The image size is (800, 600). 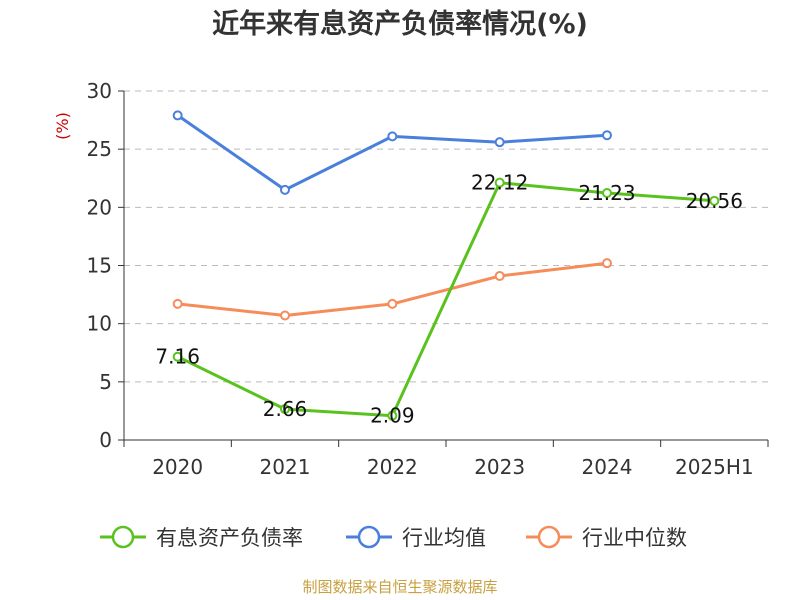 I want to click on y-tick-label: 20, so click(x=99, y=207).